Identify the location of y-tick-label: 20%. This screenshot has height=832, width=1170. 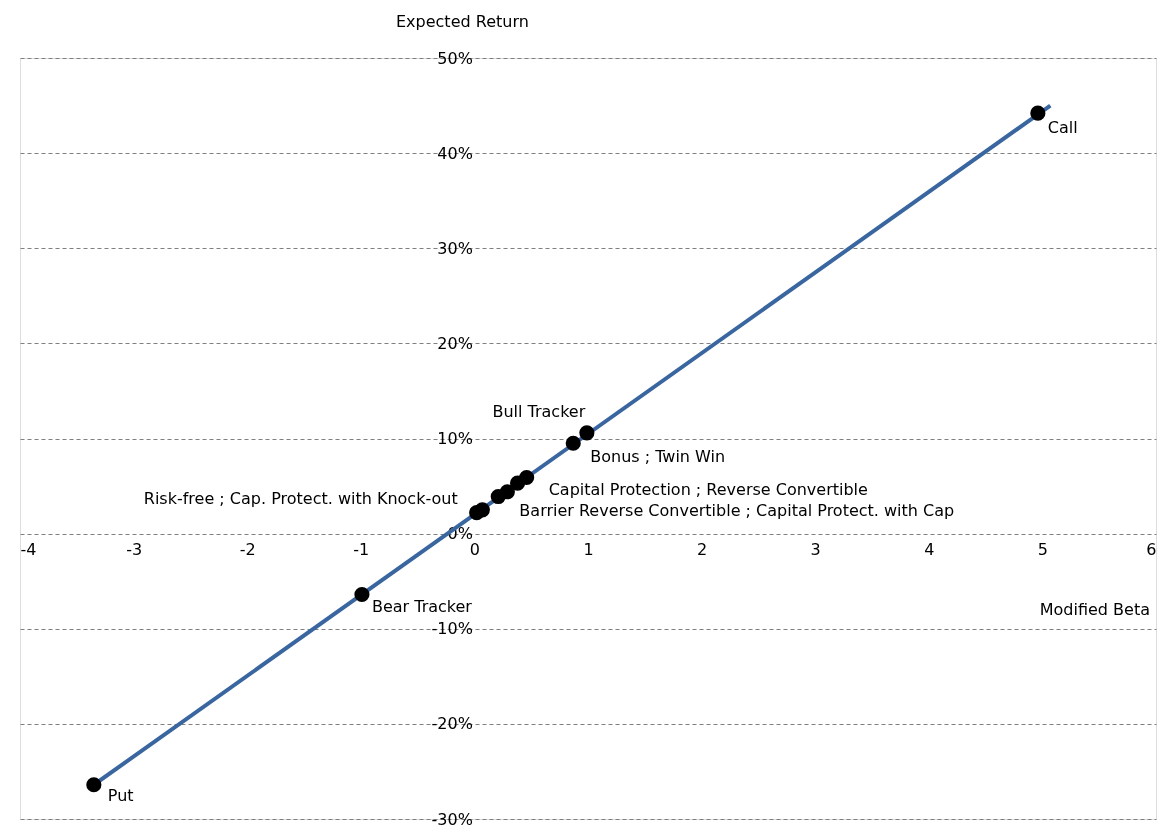
(455, 343).